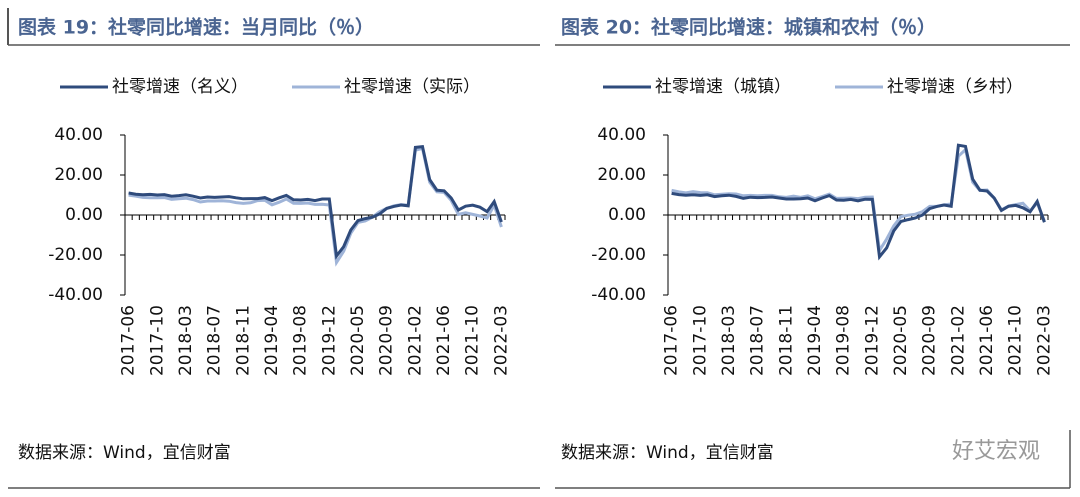 This screenshot has height=497, width=1080. I want to click on legend-label: 社零增速（名义）, so click(180, 87).